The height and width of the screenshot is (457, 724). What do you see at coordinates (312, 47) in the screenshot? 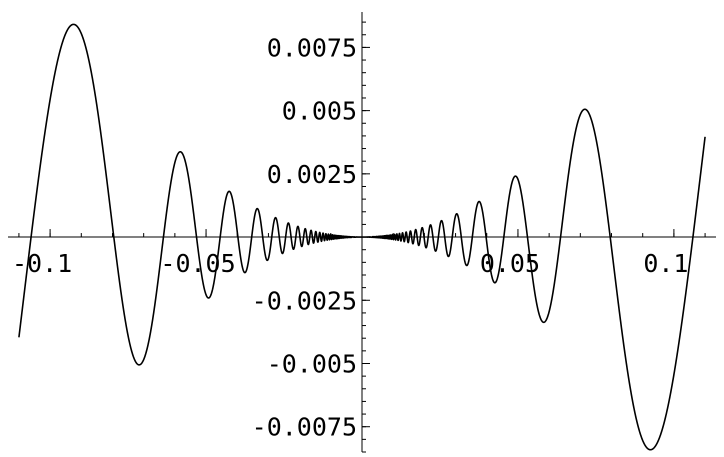
I see `y-tick-label: 0.0075` at bounding box center [312, 47].